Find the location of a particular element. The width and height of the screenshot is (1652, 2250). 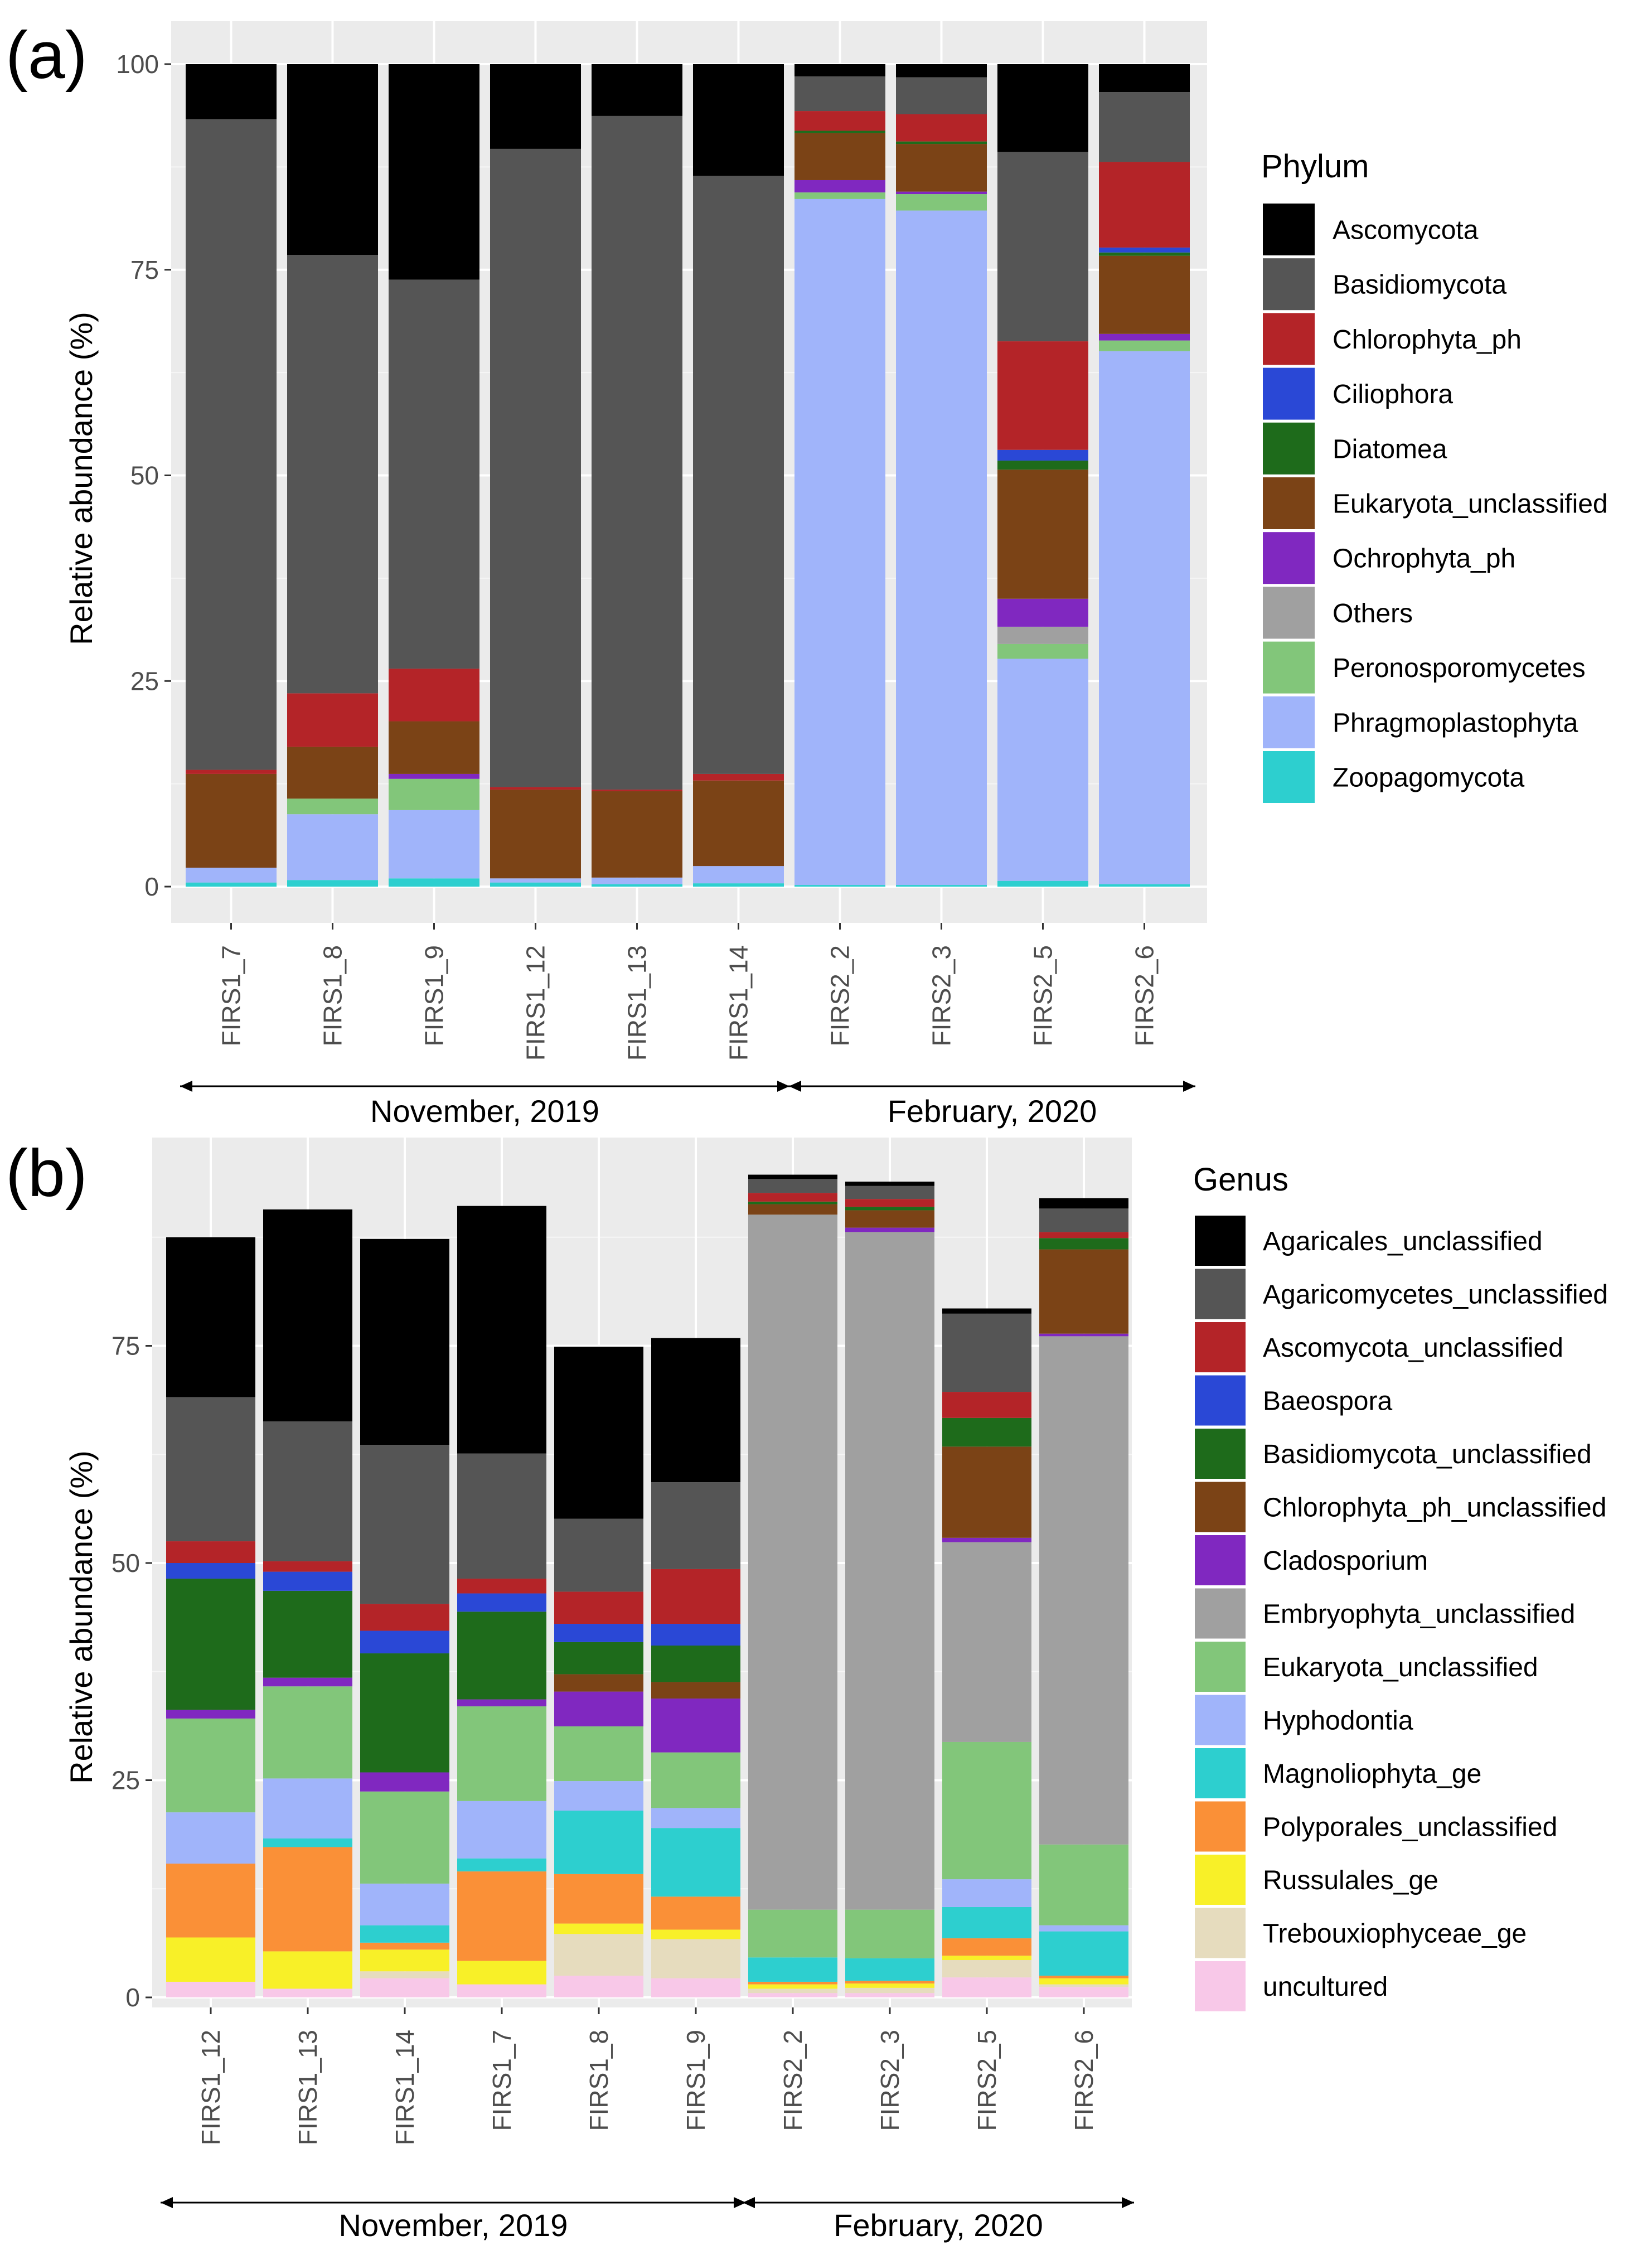

legend-swatch-russulales-ge is located at coordinates (1220, 1880).